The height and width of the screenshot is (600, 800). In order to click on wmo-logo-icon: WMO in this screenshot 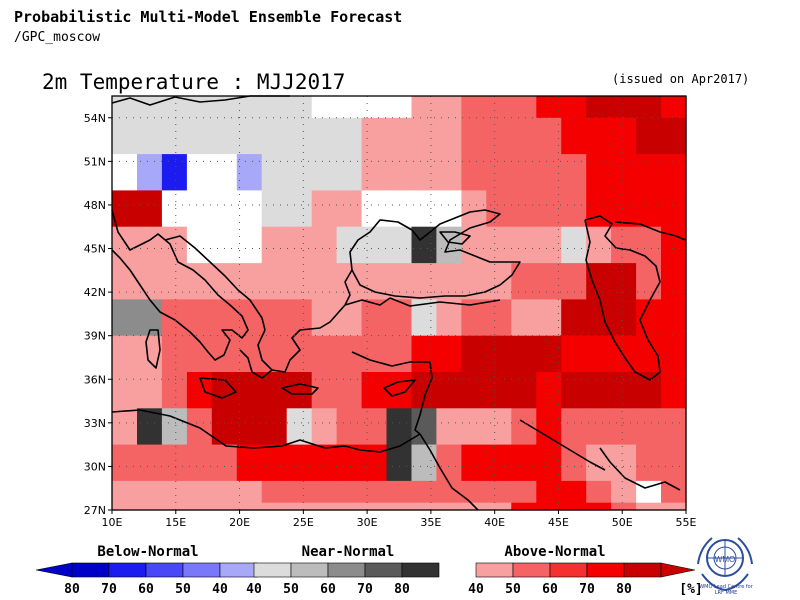, I will do `click(725, 564)`.